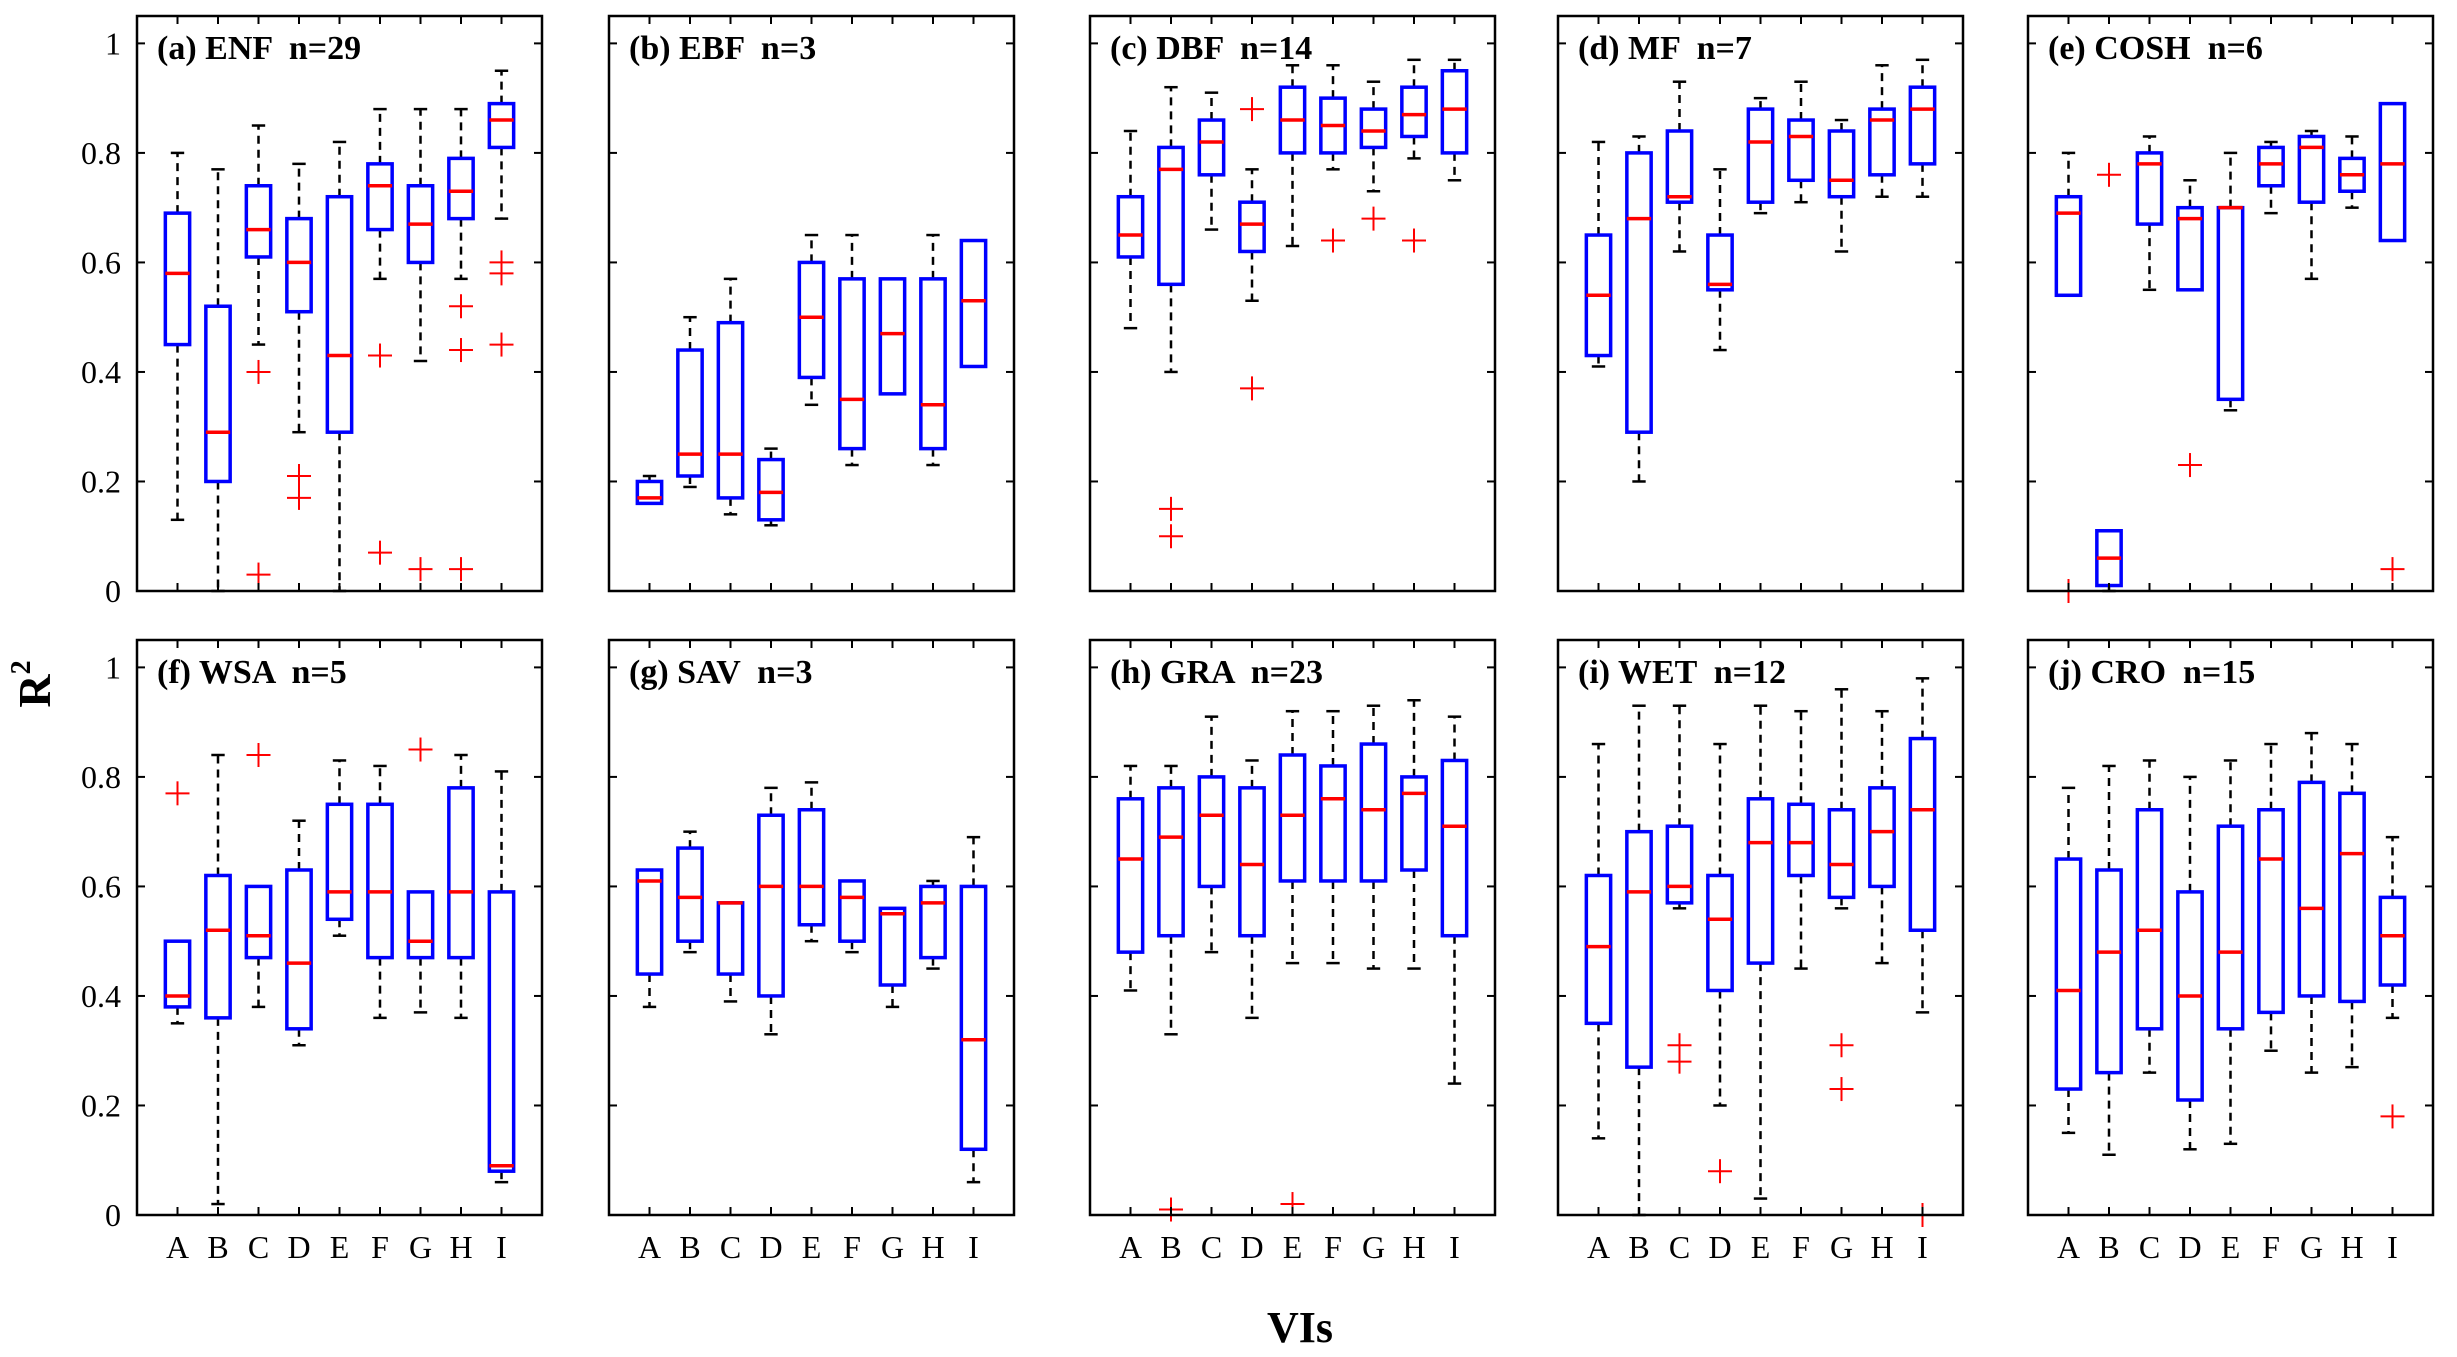 This screenshot has width=2457, height=1357. I want to click on panel-title: (h) GRA n=23, so click(1216, 672).